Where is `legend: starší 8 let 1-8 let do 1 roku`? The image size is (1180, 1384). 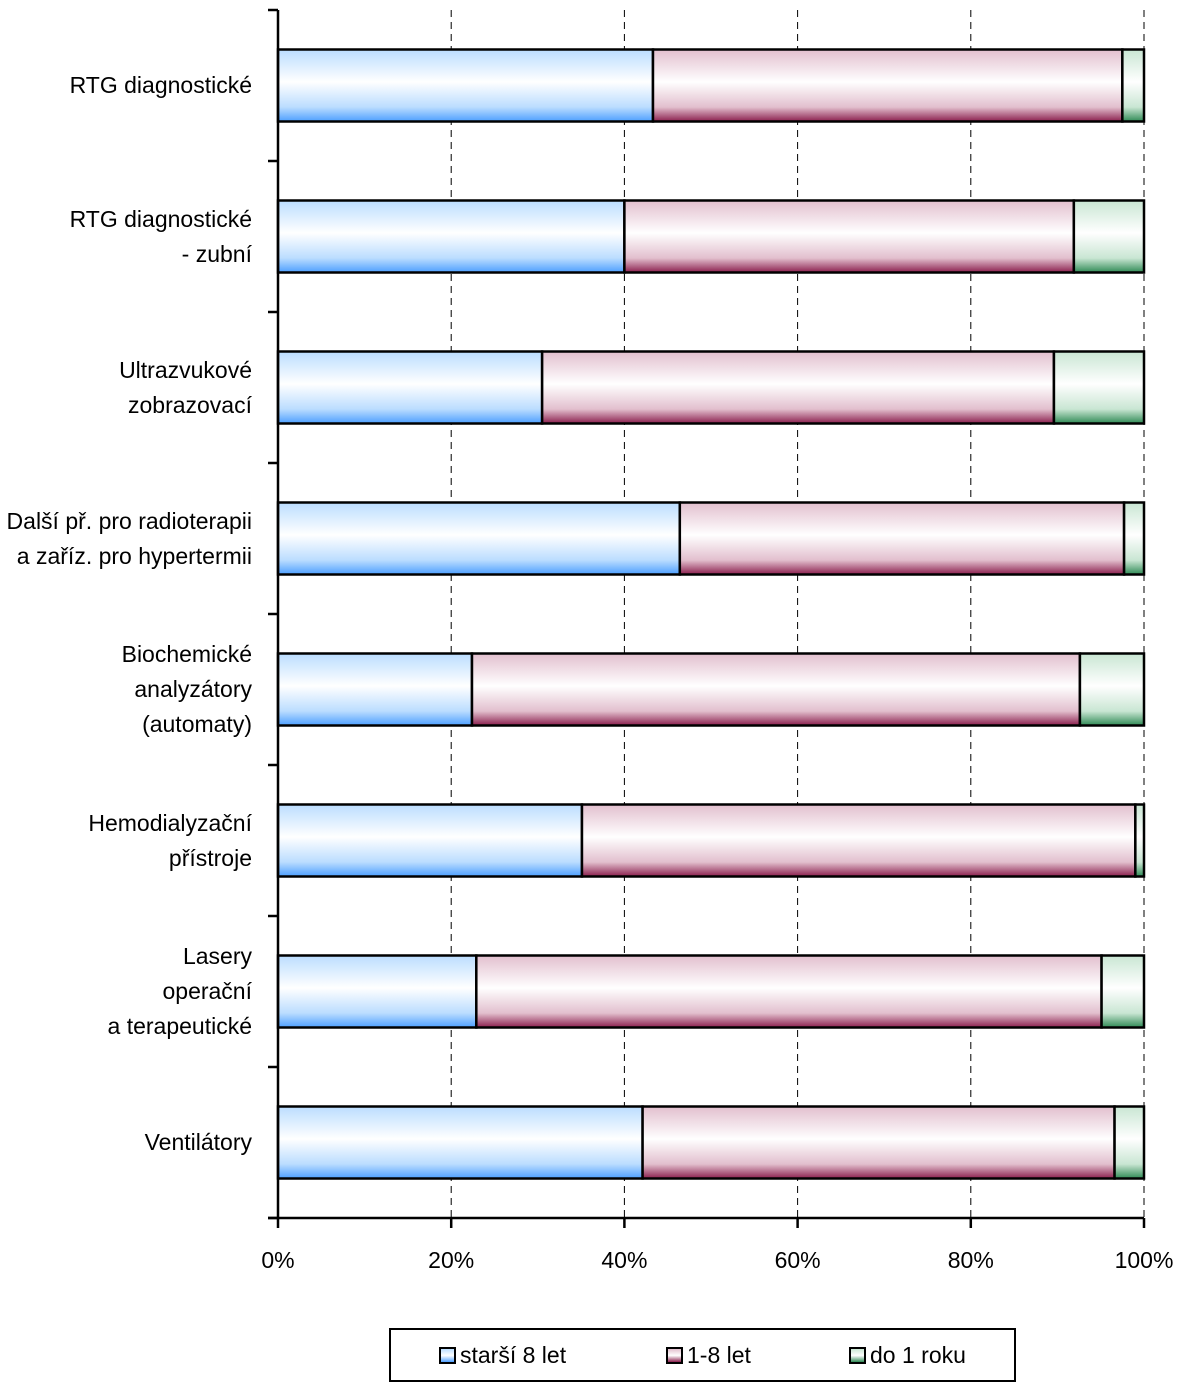
legend: starší 8 let 1-8 let do 1 roku is located at coordinates (702, 1355).